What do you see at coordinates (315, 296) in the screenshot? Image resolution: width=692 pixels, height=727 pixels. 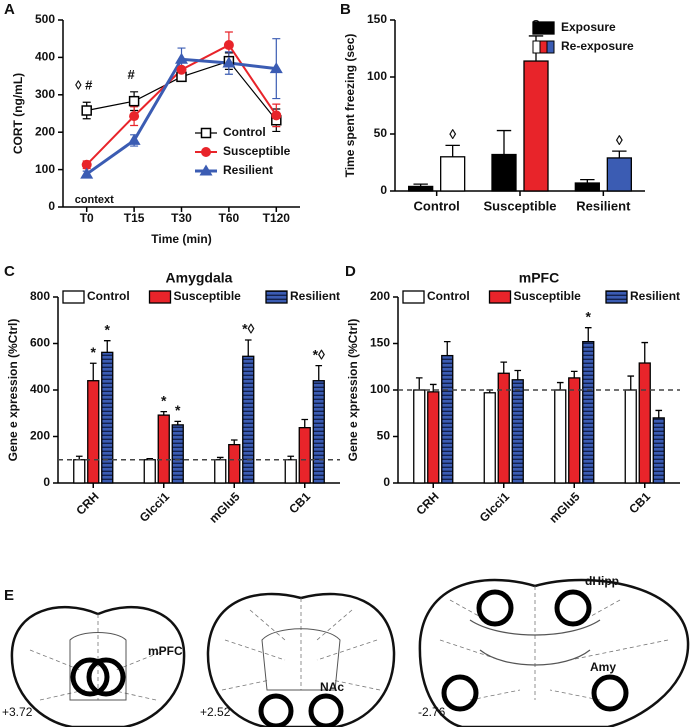 I see `legend-label: Resilient` at bounding box center [315, 296].